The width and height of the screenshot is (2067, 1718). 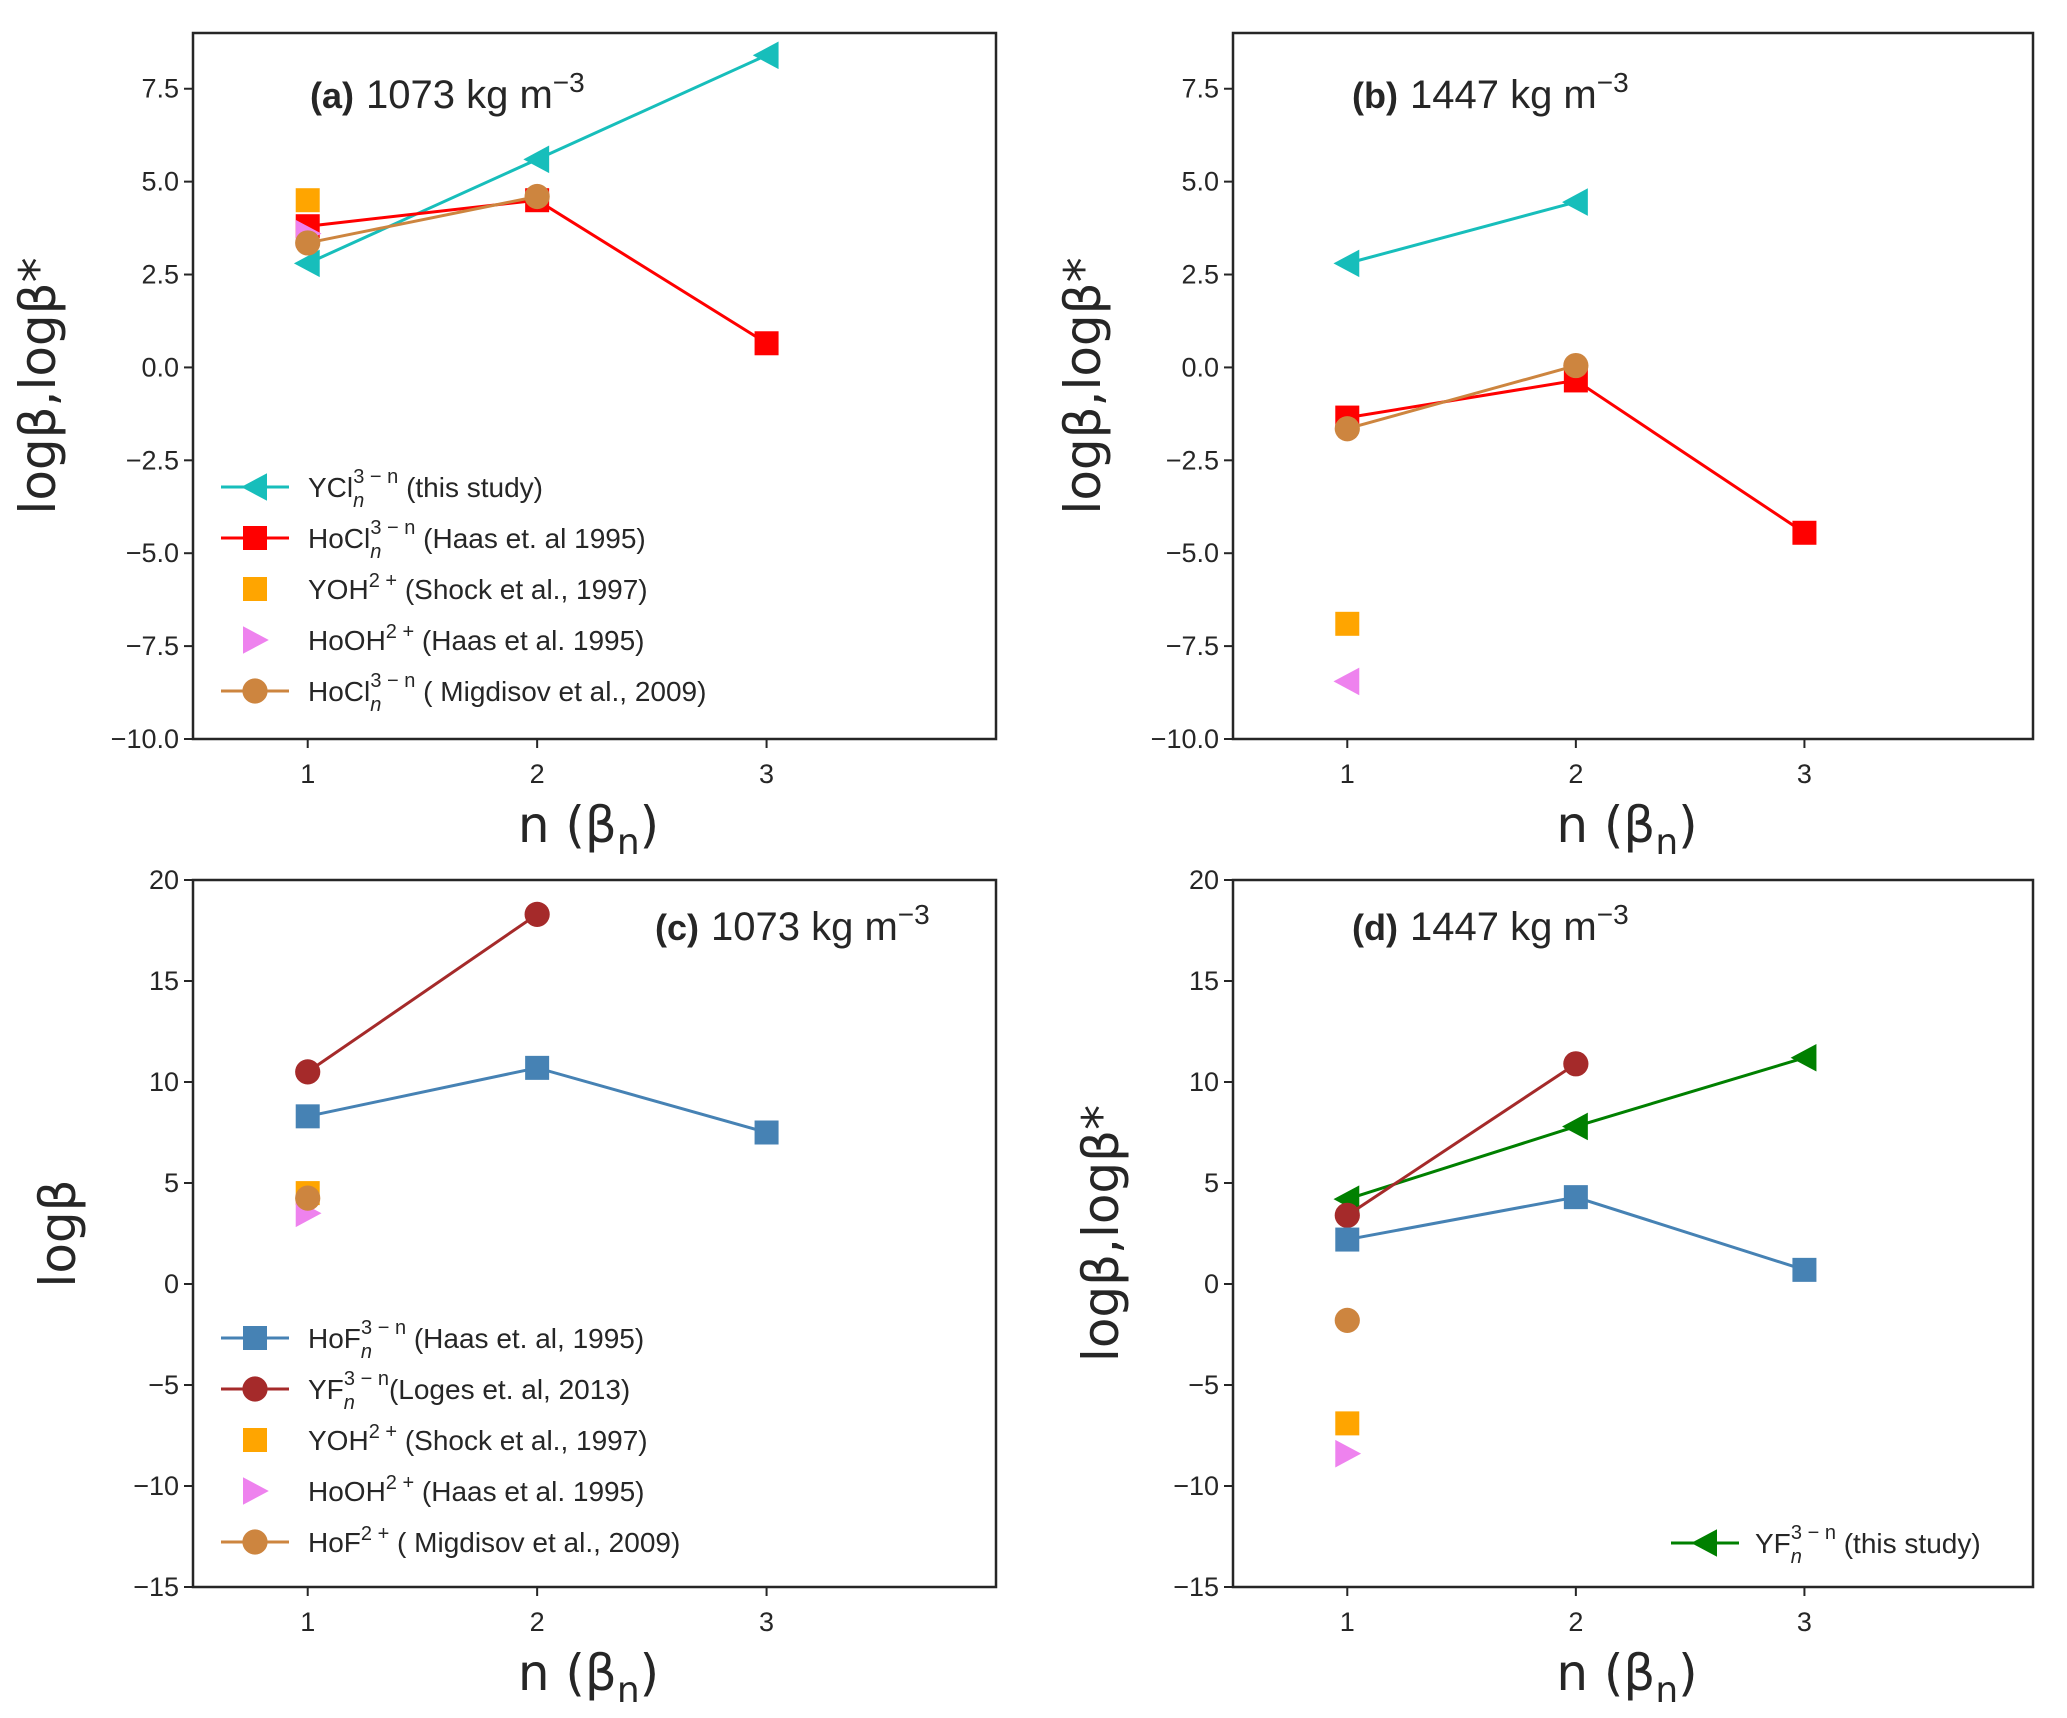 What do you see at coordinates (1196, 1486) in the screenshot?
I see `y-tick-label: −10` at bounding box center [1196, 1486].